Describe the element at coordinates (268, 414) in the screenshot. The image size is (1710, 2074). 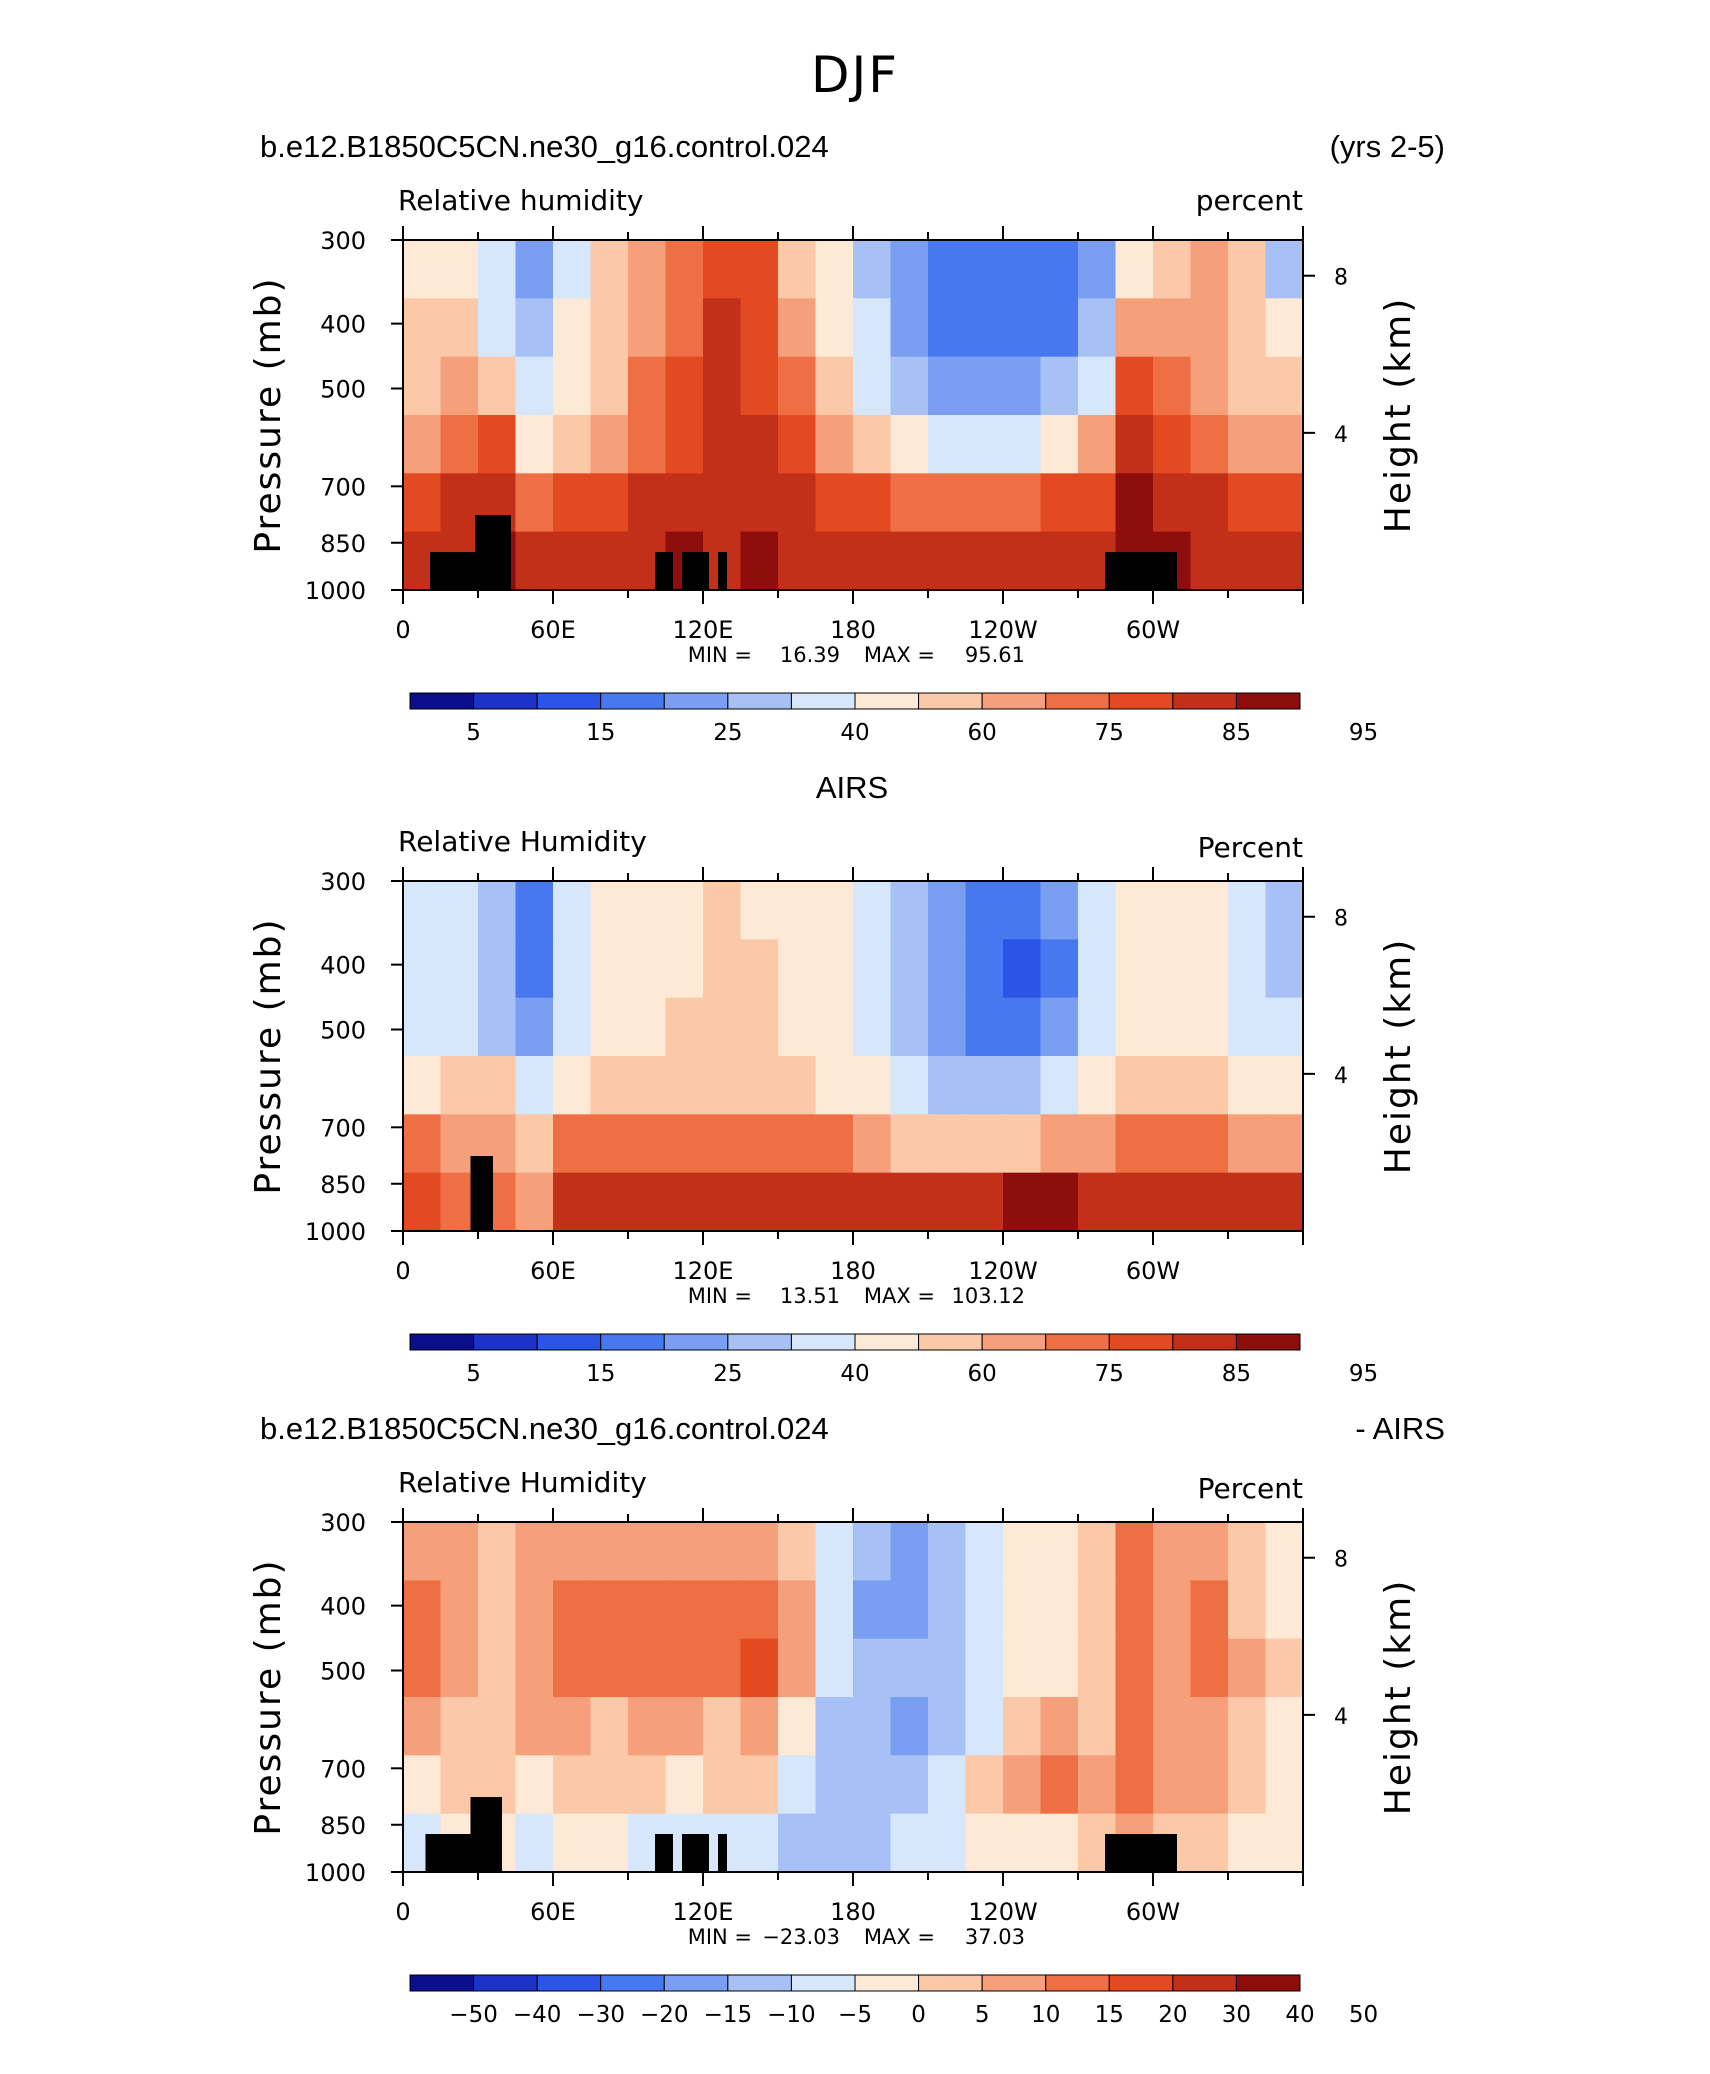
I see `y-axis-label: Pressure (mb)` at that location.